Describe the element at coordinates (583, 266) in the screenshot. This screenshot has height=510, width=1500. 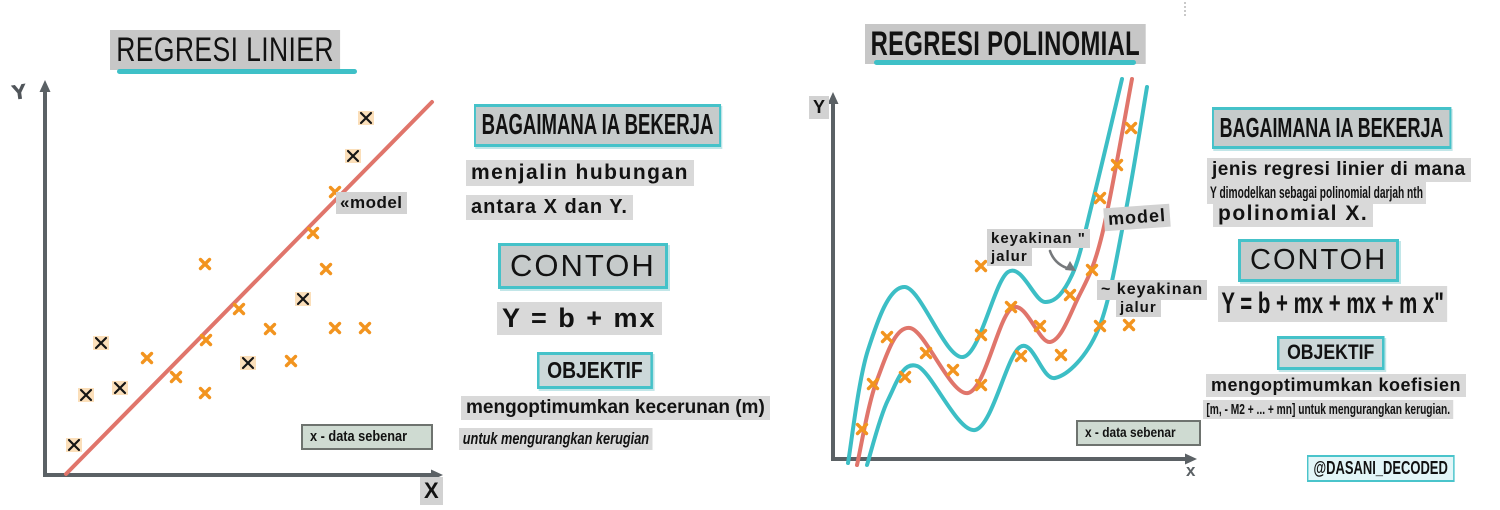
I see `left-example-heading: CONTOH` at that location.